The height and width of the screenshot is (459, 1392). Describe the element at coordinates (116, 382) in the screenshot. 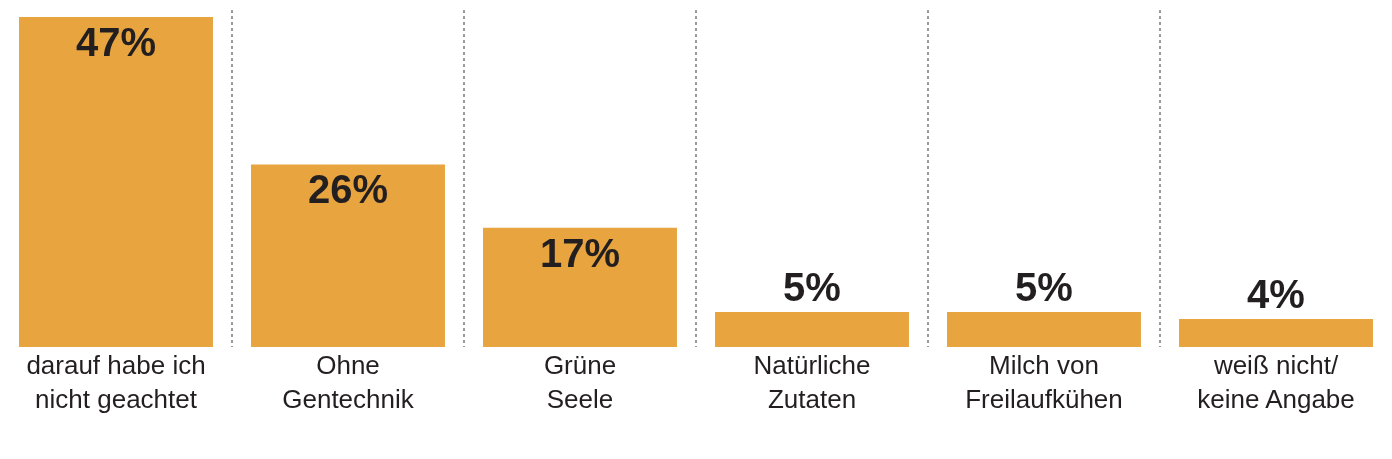

I see `x-tick-label: darauf habe ich nicht geachtet` at that location.